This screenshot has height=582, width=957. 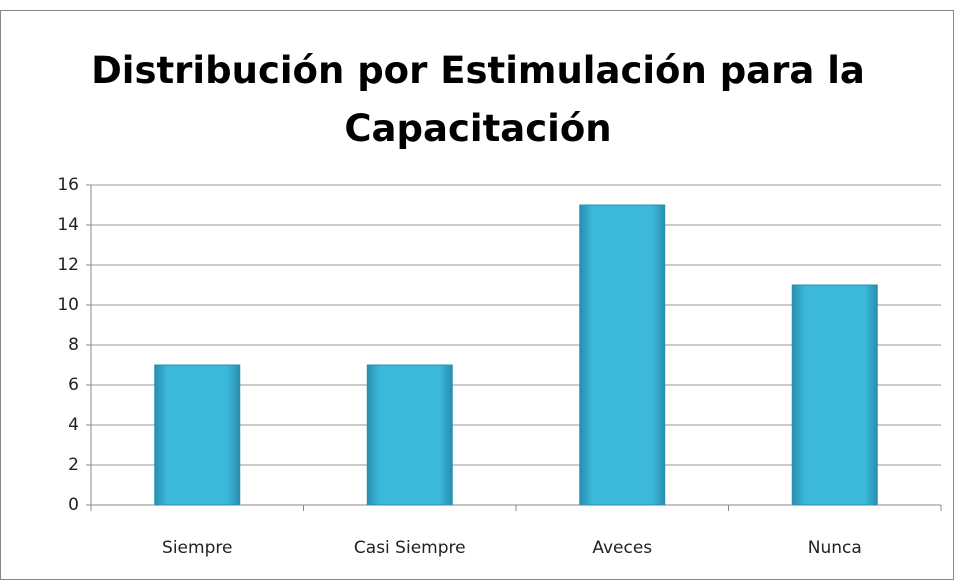 I want to click on y-tick-label: 0, so click(x=73, y=505).